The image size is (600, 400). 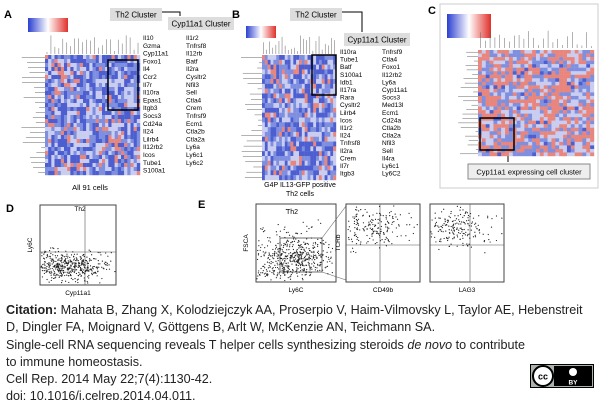 What do you see at coordinates (153, 147) in the screenshot?
I see `gene-label: Il12rb2` at bounding box center [153, 147].